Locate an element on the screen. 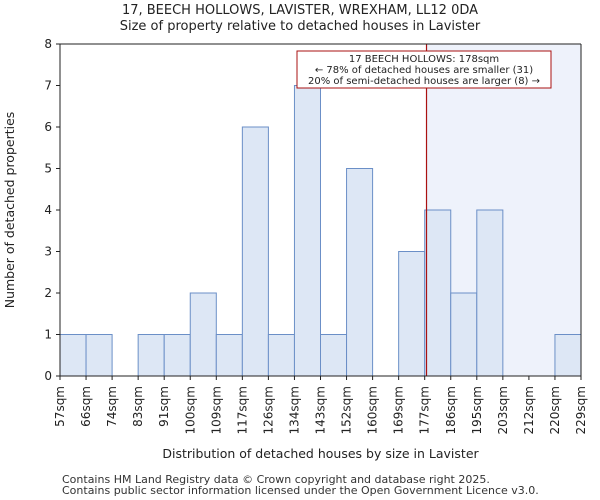 The height and width of the screenshot is (500, 600). y-tick-label: 1 is located at coordinates (48, 335).